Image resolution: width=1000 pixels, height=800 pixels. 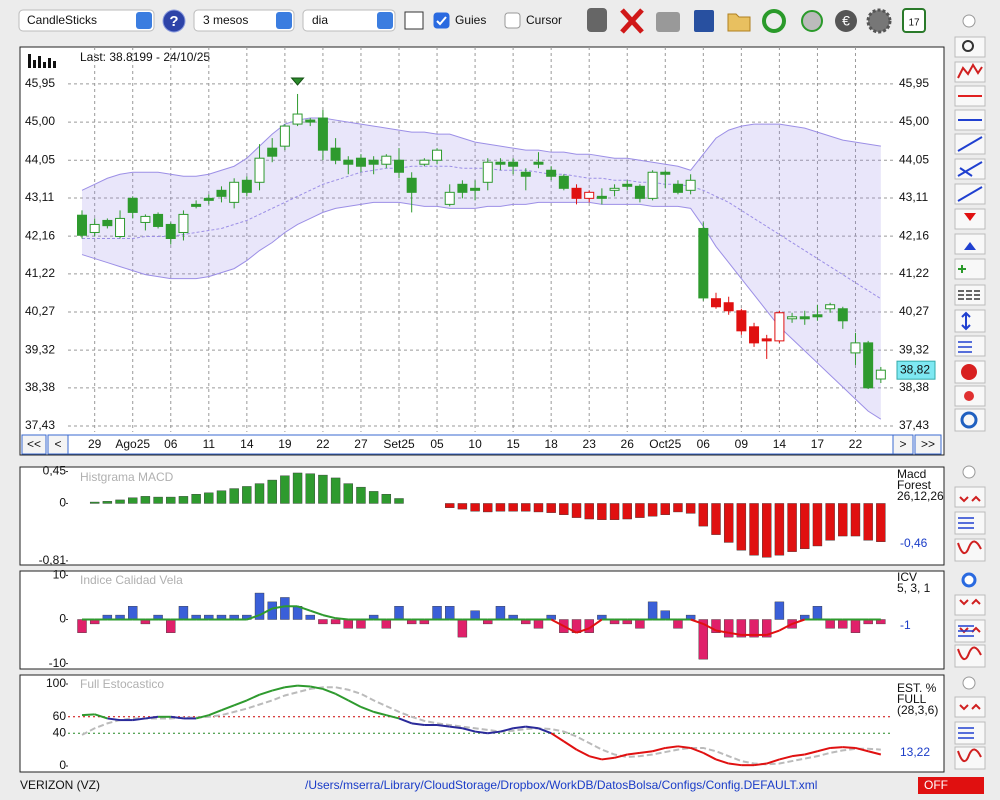 I want to click on radio-selected, so click(x=969, y=580).